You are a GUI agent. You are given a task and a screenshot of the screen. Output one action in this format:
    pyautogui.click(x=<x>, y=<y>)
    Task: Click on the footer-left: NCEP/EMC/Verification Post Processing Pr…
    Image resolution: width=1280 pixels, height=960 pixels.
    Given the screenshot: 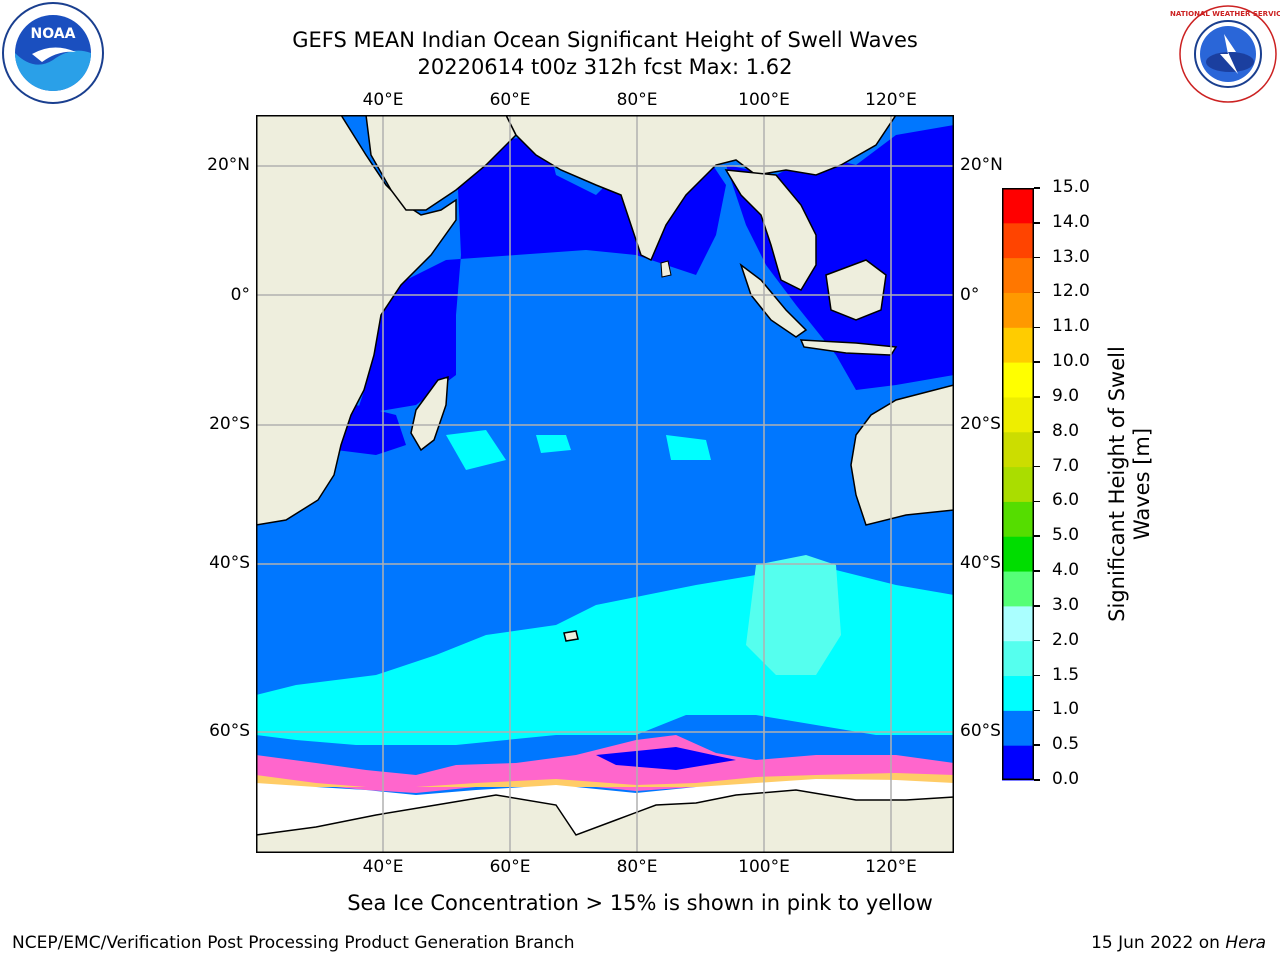 What is the action you would take?
    pyautogui.click(x=293, y=943)
    